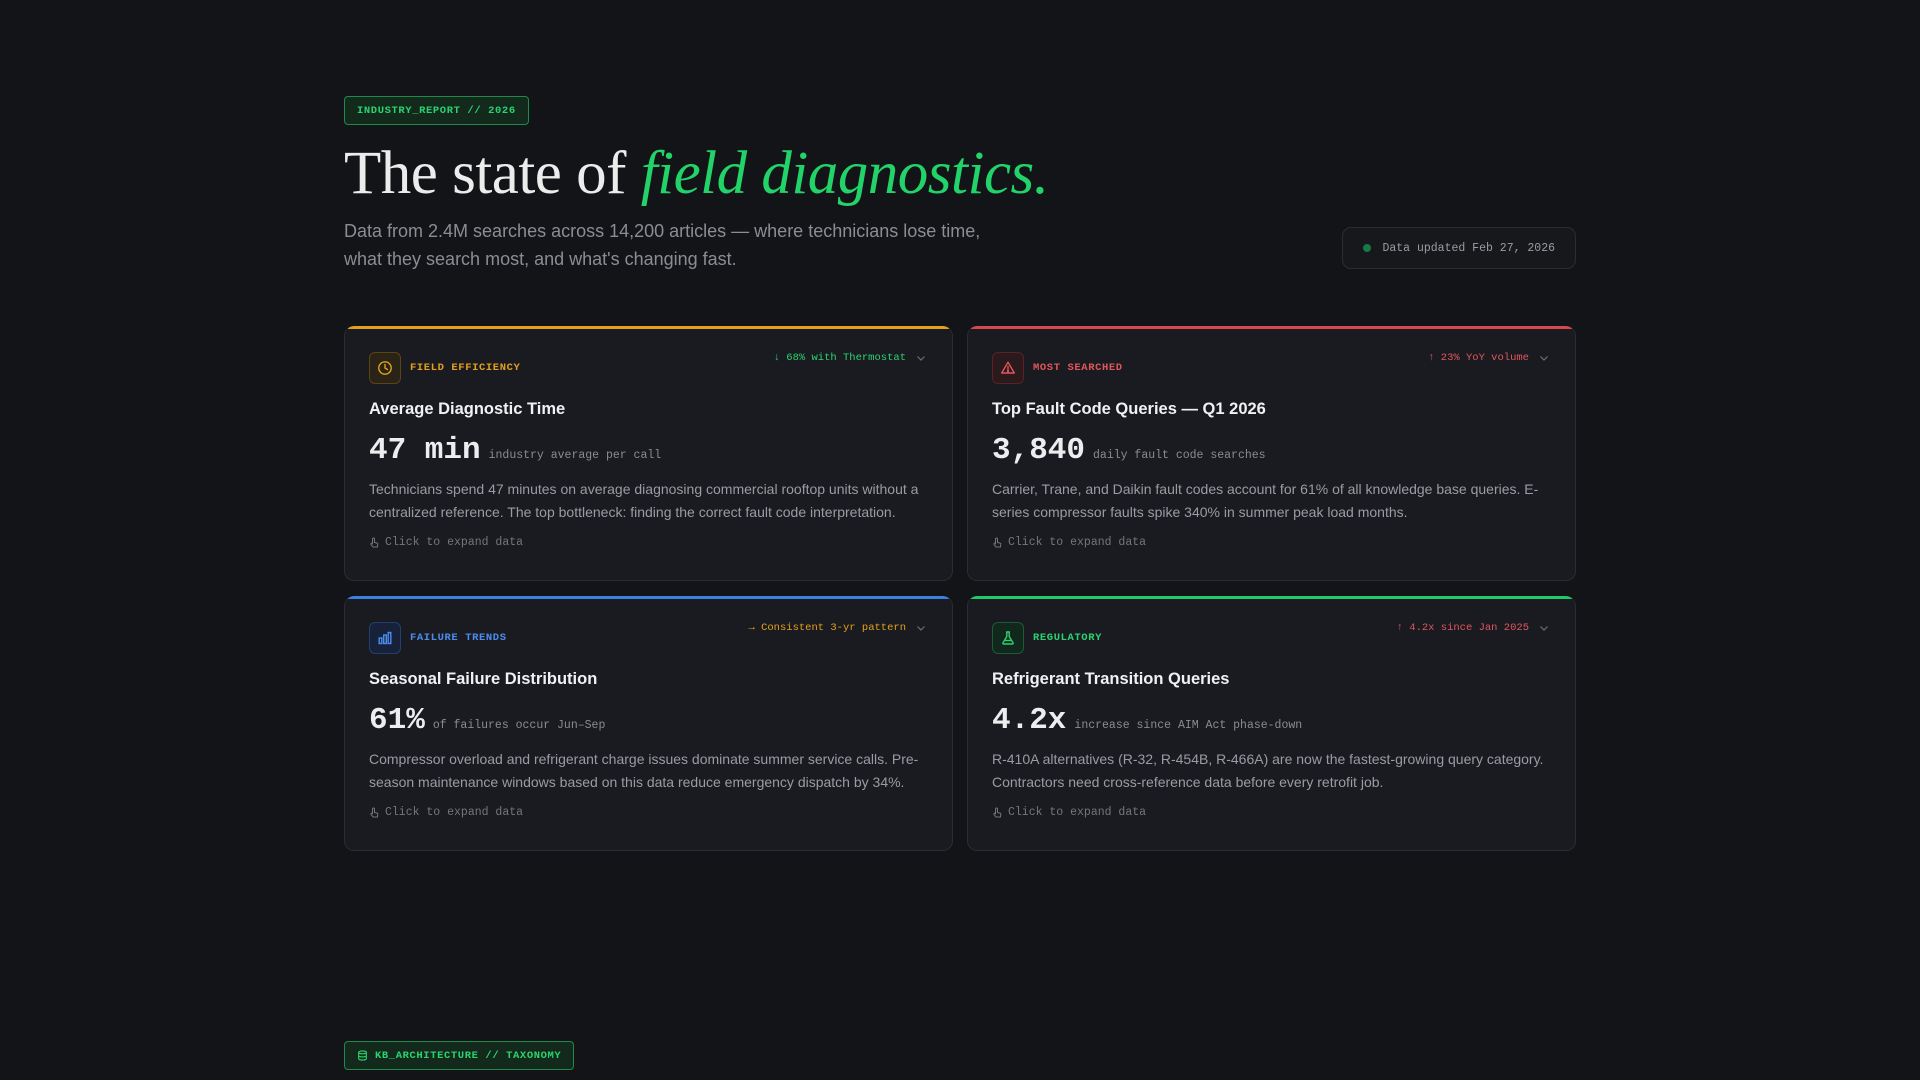 The image size is (1920, 1080). Describe the element at coordinates (519, 725) in the screenshot. I see `metric-label: of failures occur Jun–Sep` at that location.